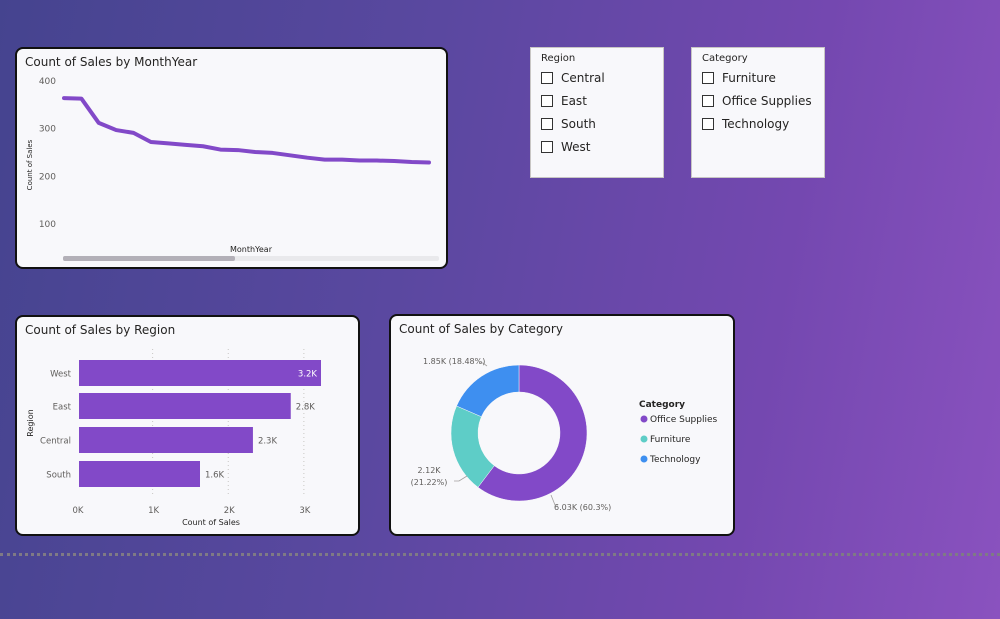 Image resolution: width=1000 pixels, height=619 pixels. Describe the element at coordinates (55, 442) in the screenshot. I see `category-label: Central` at that location.